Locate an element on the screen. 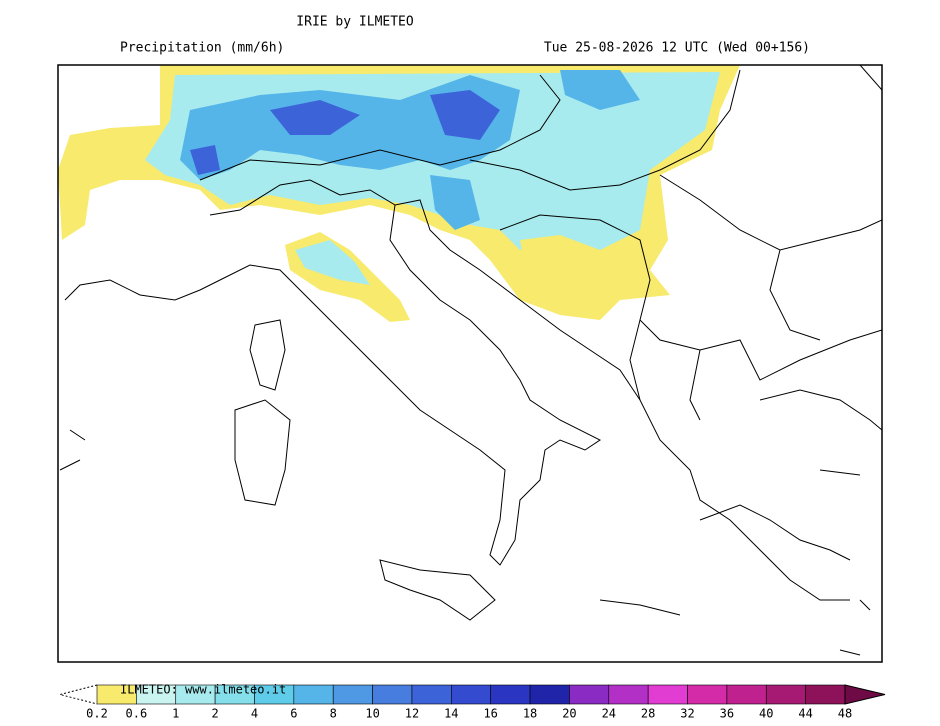 This screenshot has width=940, height=726. legend-label: 0.2 is located at coordinates (97, 714).